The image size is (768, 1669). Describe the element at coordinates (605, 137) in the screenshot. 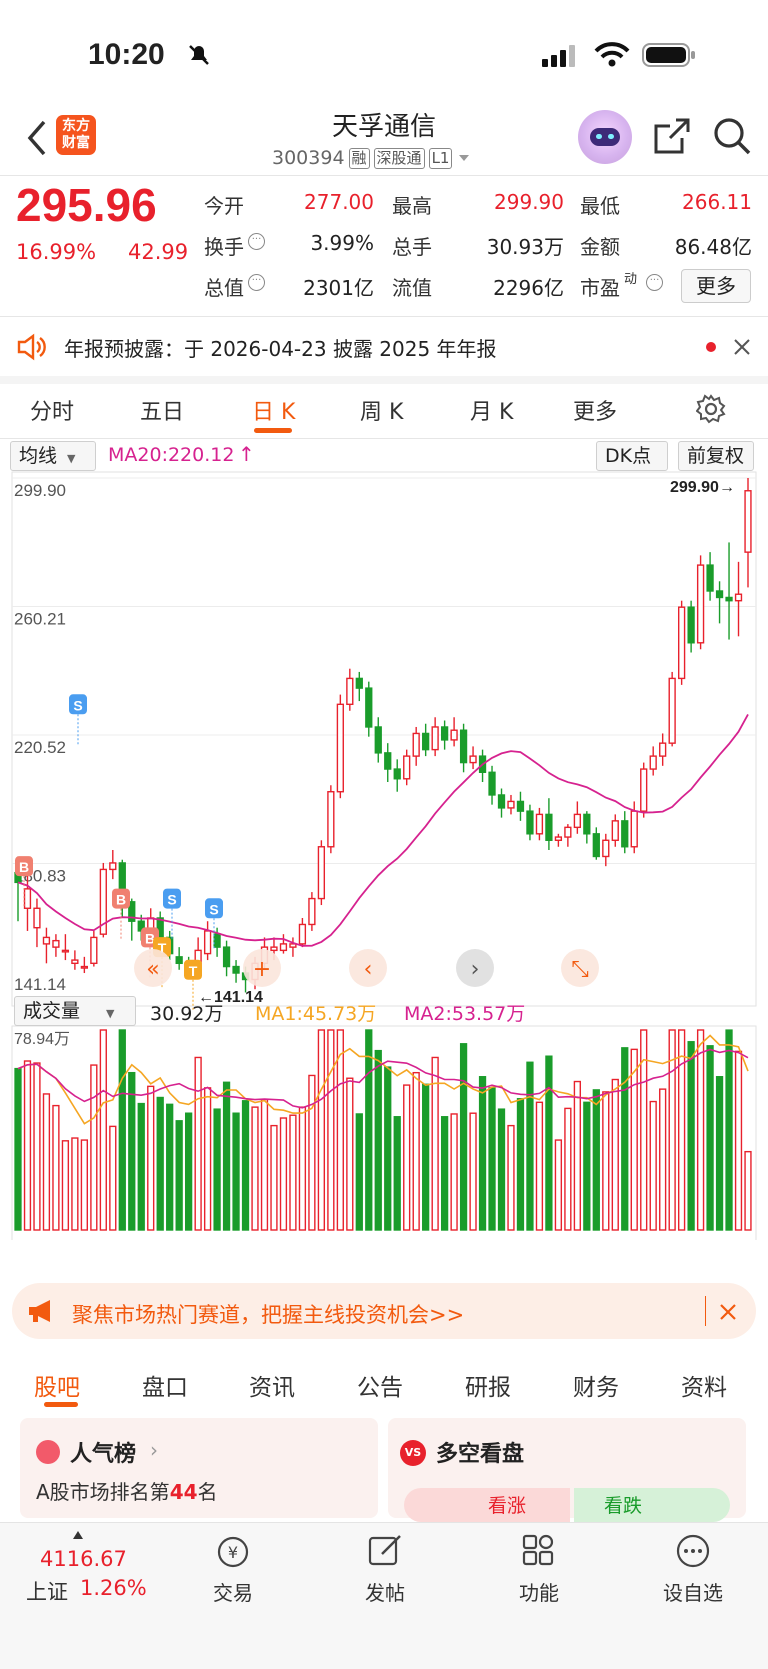

I see `assistant-robot-icon` at that location.